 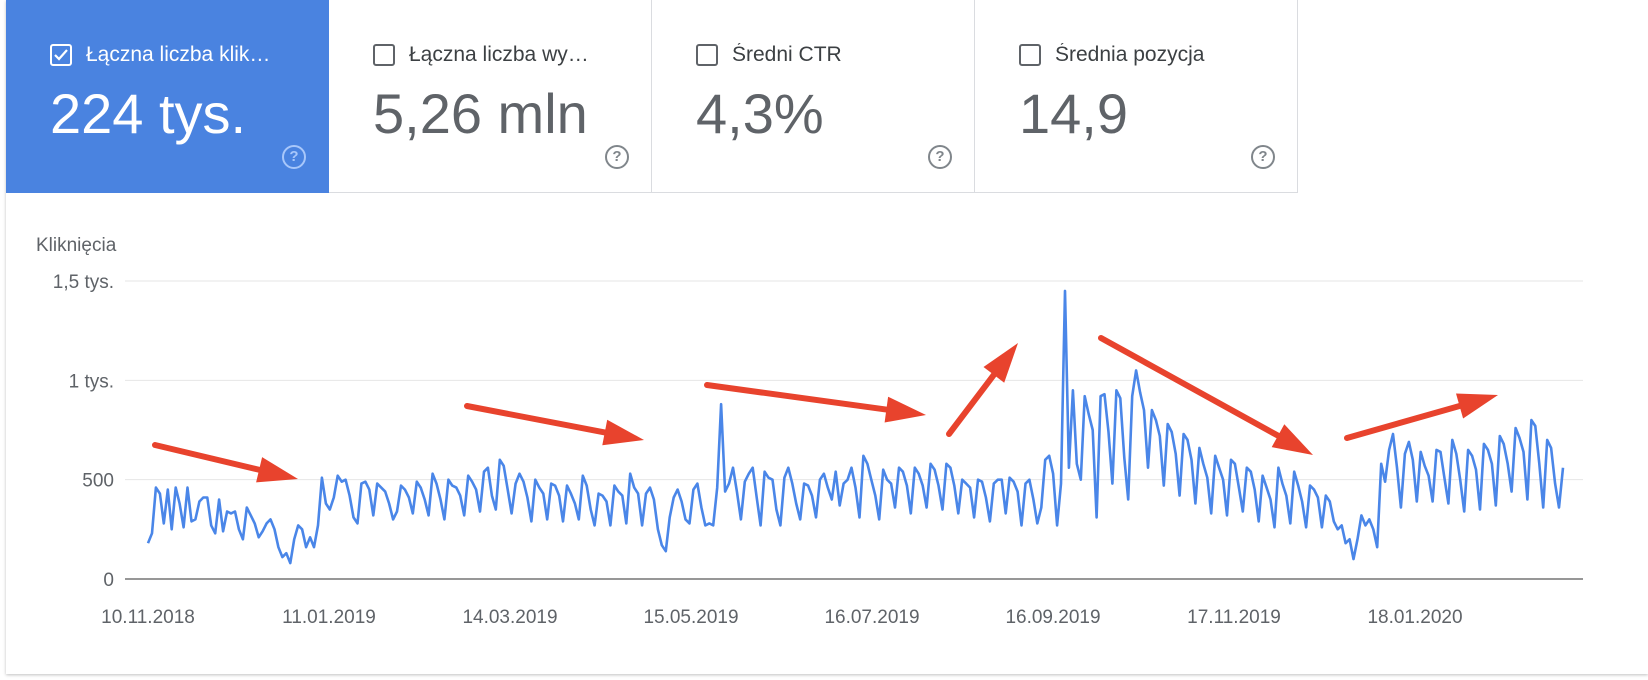 I want to click on y-tick-label: 1,5 tys., so click(x=83, y=282).